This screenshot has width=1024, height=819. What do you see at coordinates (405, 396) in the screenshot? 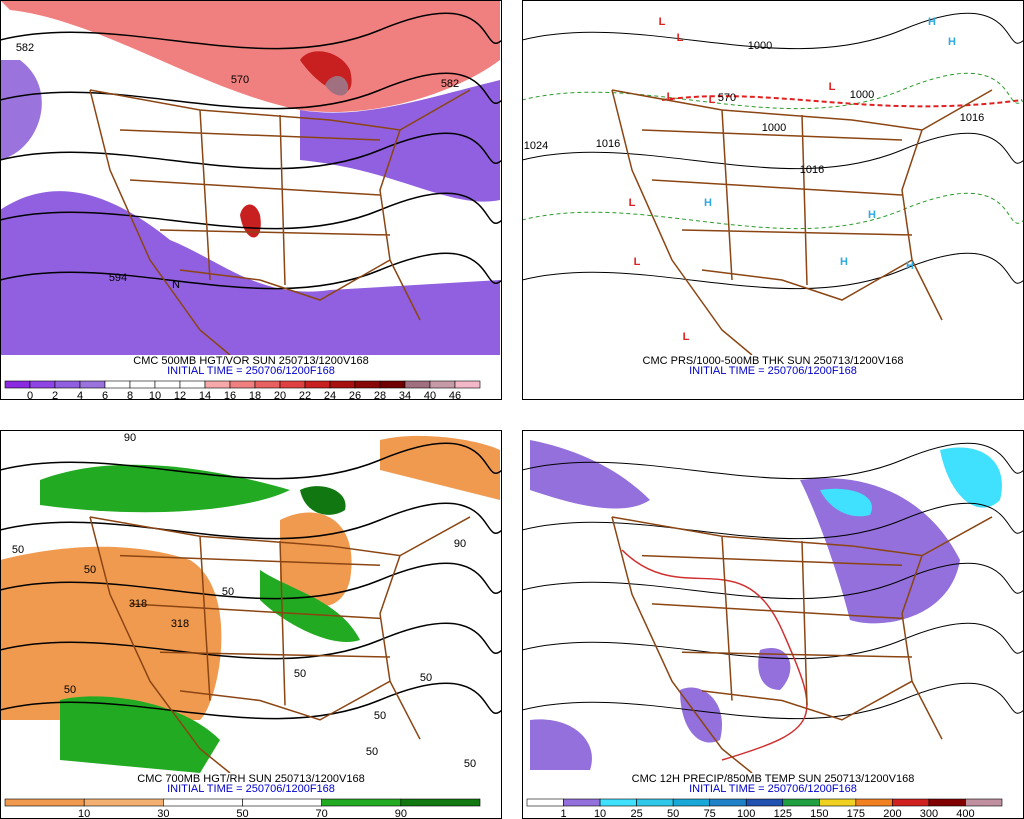
I see `colorbar-label: 34` at bounding box center [405, 396].